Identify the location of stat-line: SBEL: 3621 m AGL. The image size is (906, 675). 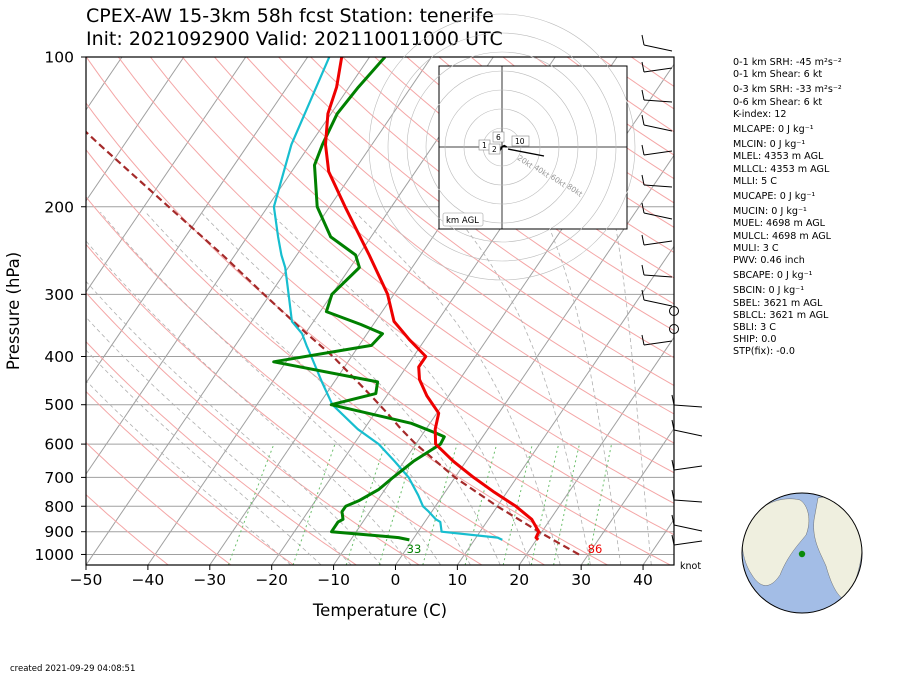
(778, 303).